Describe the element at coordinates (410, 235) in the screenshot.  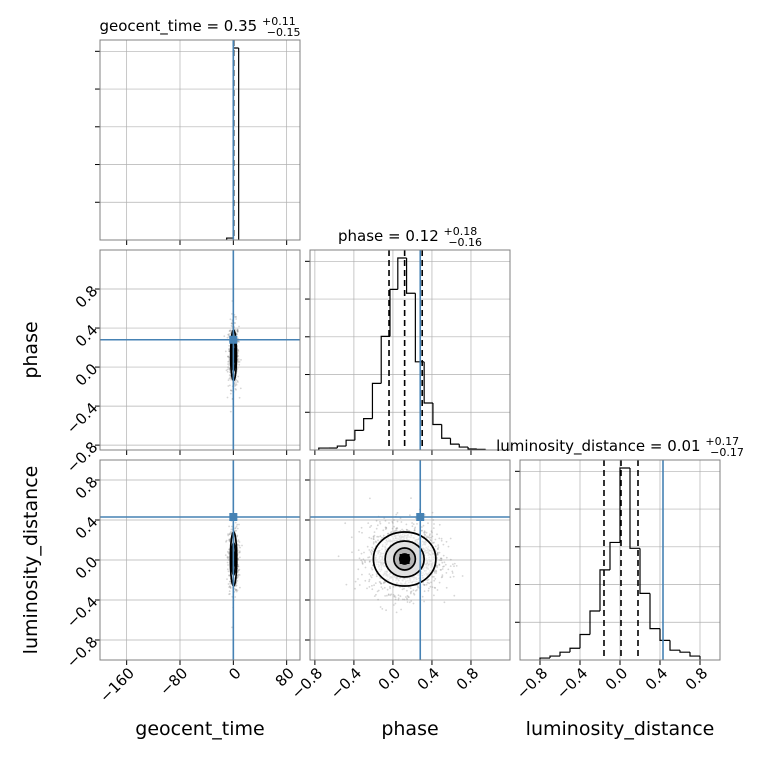
I see `title-phase: phase = 0.12 +0.18 −0.16` at that location.